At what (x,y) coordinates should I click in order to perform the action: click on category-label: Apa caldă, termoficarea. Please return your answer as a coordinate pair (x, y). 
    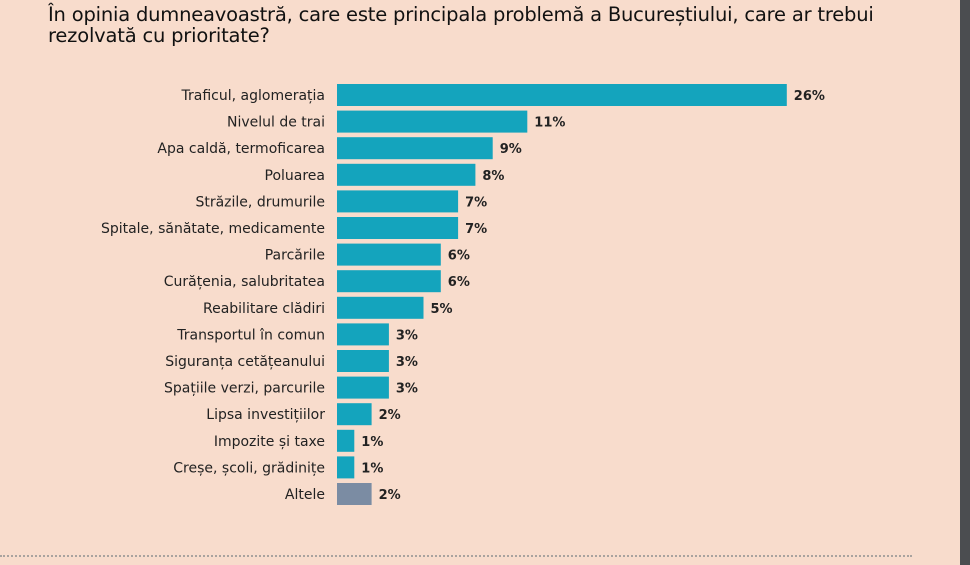
    Looking at the image, I should click on (241, 149).